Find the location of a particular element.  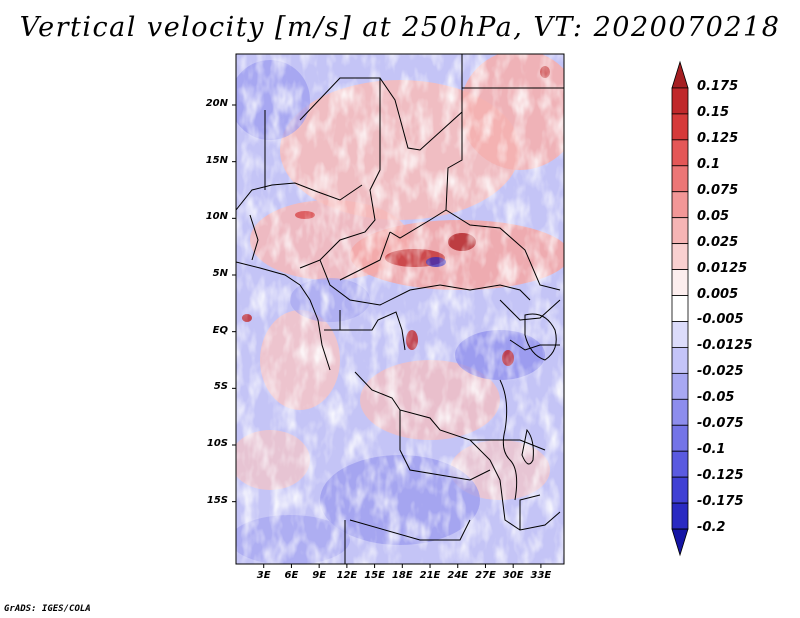

lat-tick-marks is located at coordinates (234, 303).